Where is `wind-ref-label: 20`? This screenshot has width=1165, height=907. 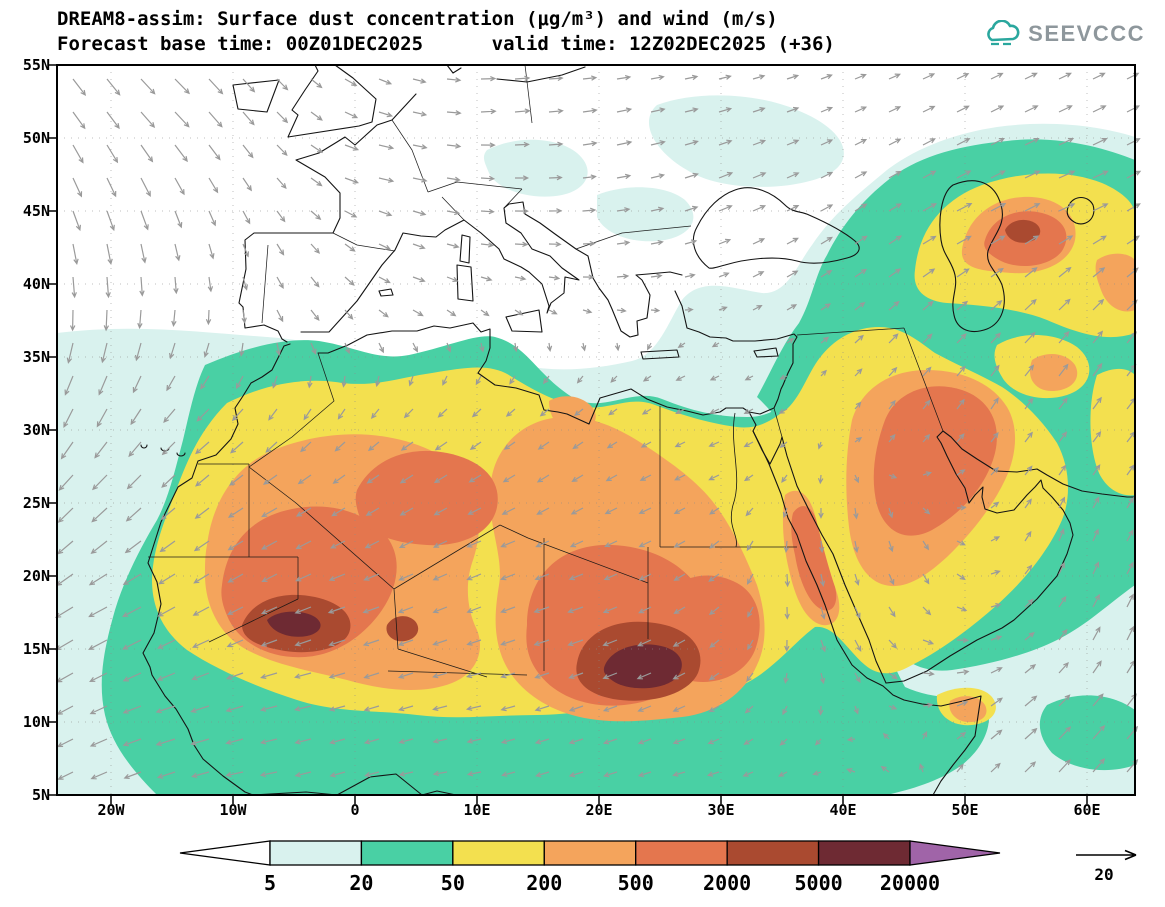 wind-ref-label: 20 is located at coordinates (1104, 874).